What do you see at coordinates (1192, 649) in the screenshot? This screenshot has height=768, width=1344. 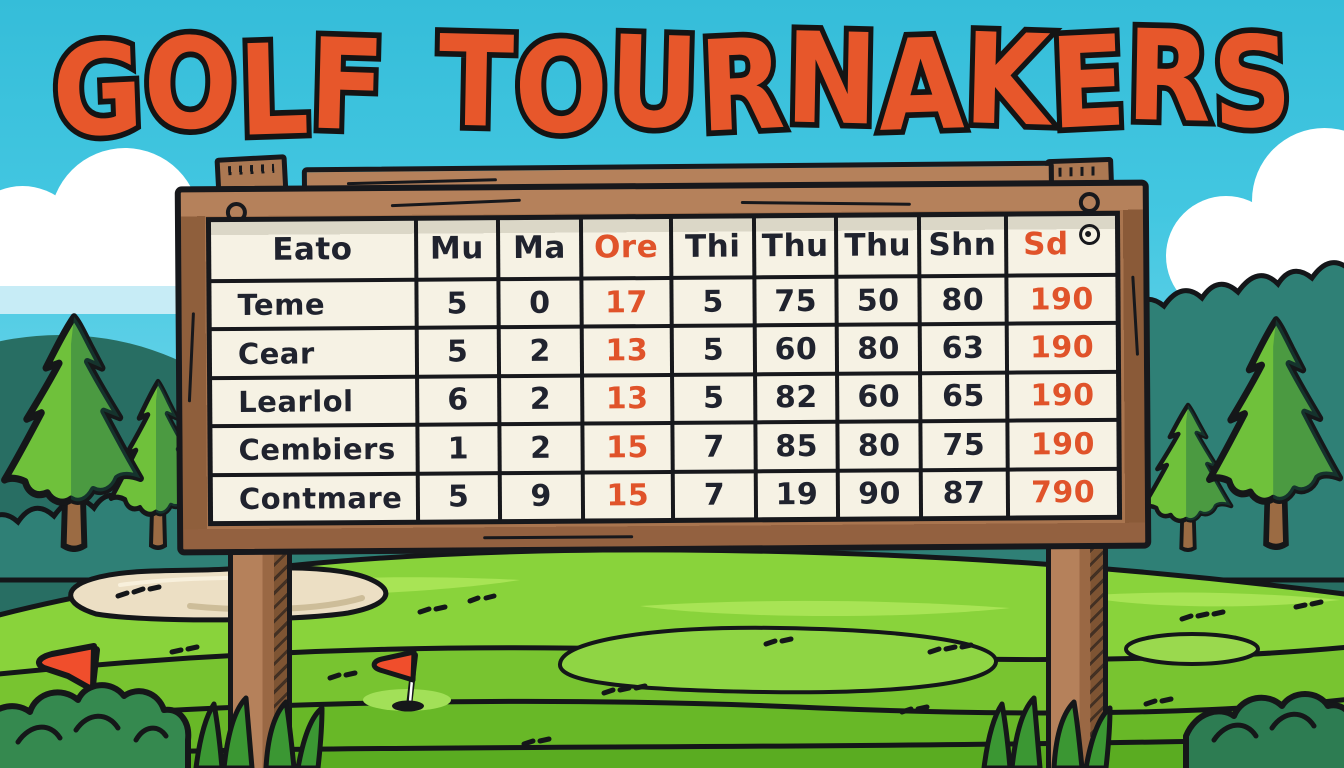 I see `distant-green` at bounding box center [1192, 649].